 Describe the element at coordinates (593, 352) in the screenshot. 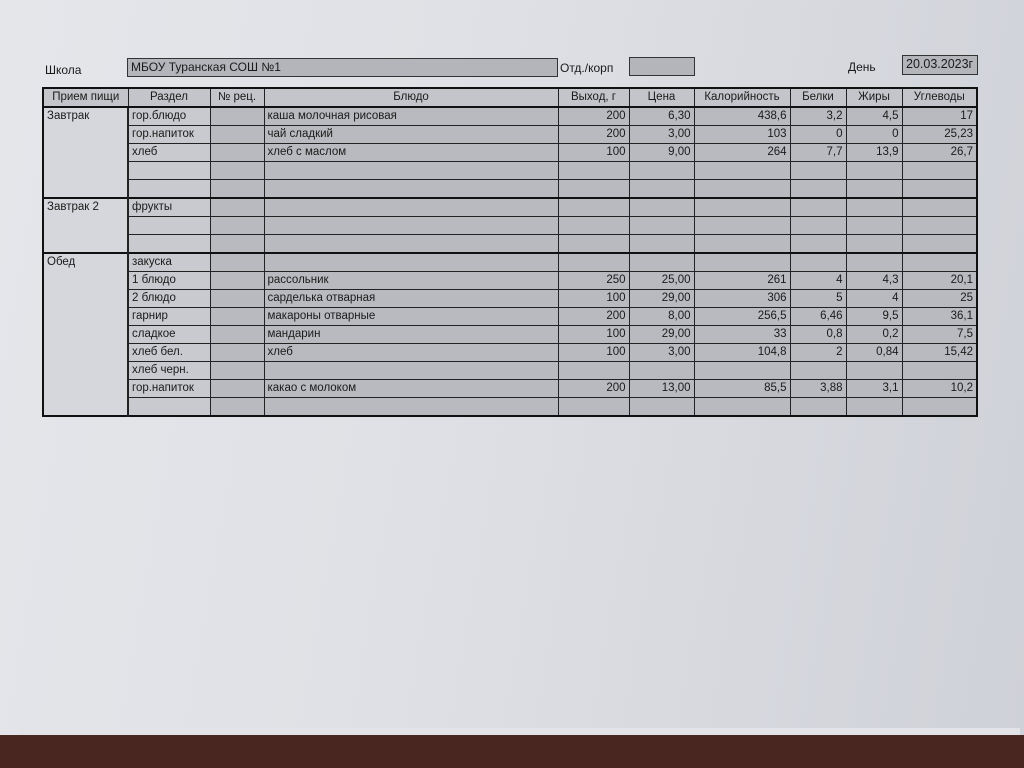

I see `yield-cell: 100` at that location.